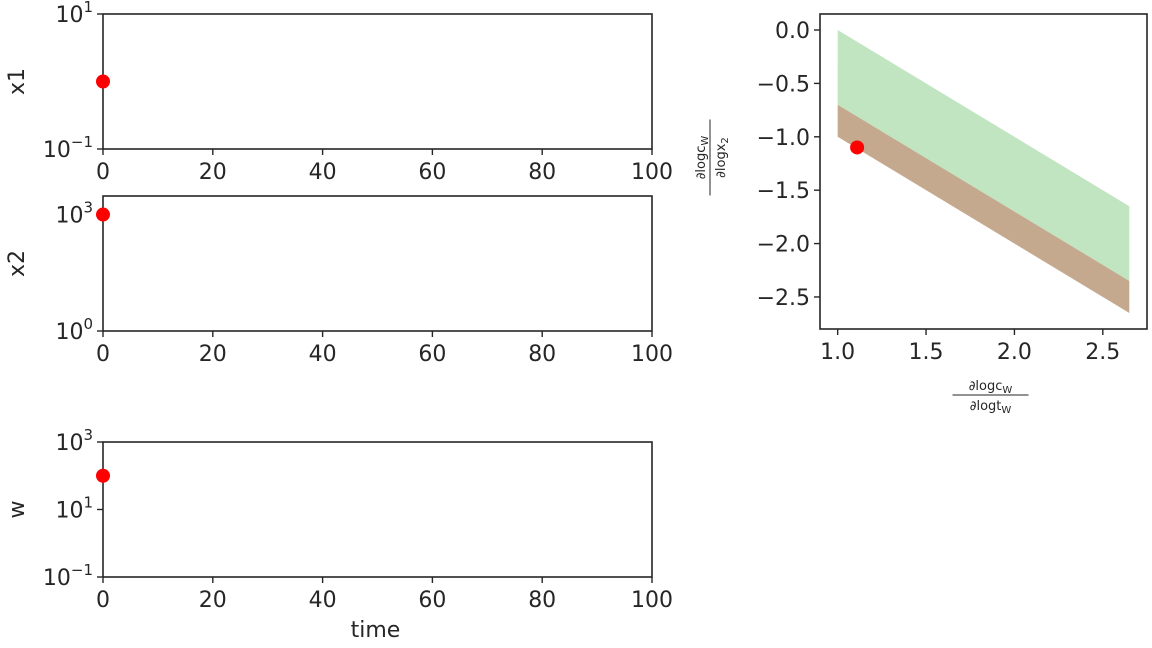 This screenshot has height=648, width=1152. What do you see at coordinates (74, 330) in the screenshot?
I see `y-tick-label: 10⁰` at bounding box center [74, 330].